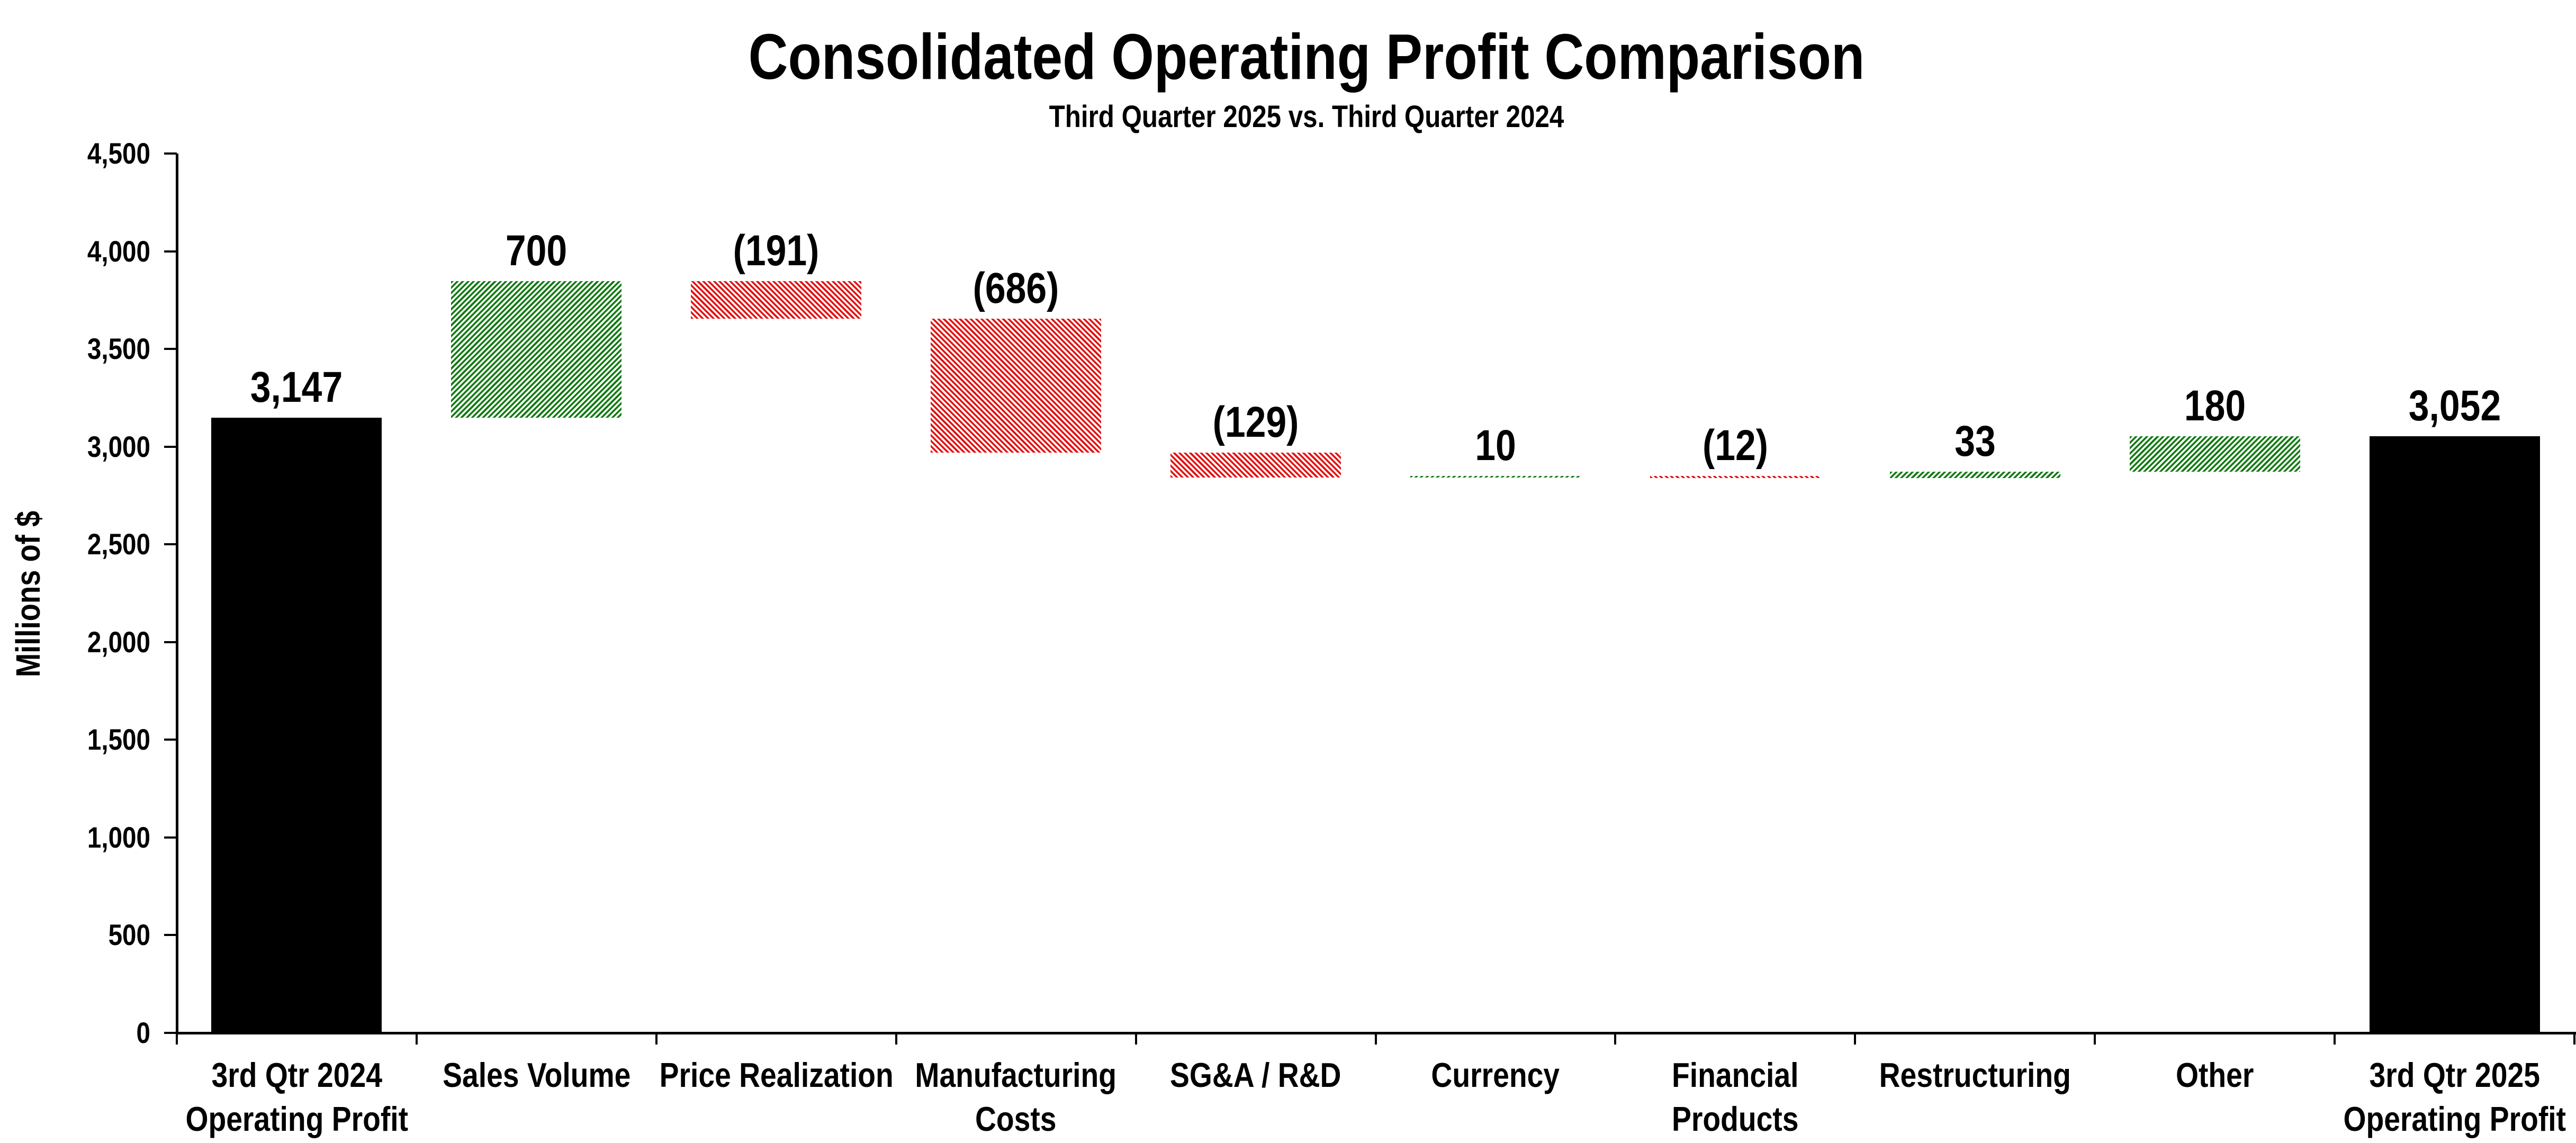  I want to click on bar-value-other: 180, so click(2215, 406).